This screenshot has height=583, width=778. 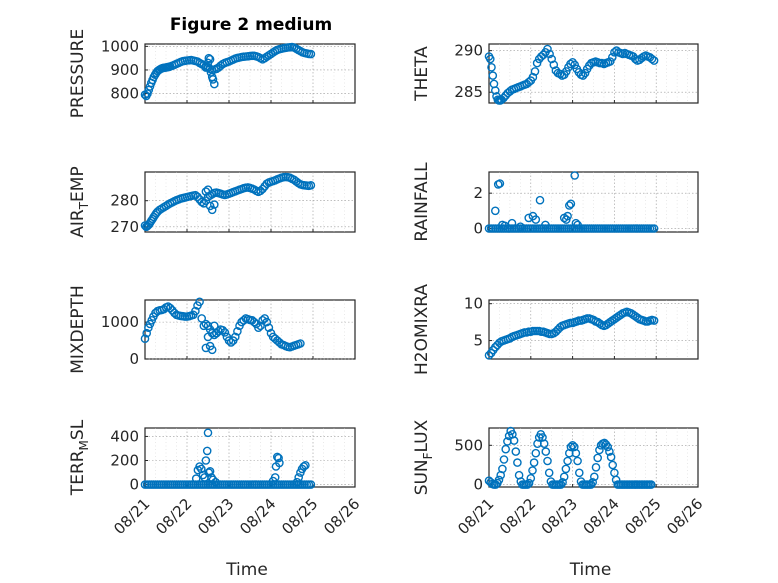 What do you see at coordinates (422, 74) in the screenshot?
I see `y-axis-label: THETA` at bounding box center [422, 74].